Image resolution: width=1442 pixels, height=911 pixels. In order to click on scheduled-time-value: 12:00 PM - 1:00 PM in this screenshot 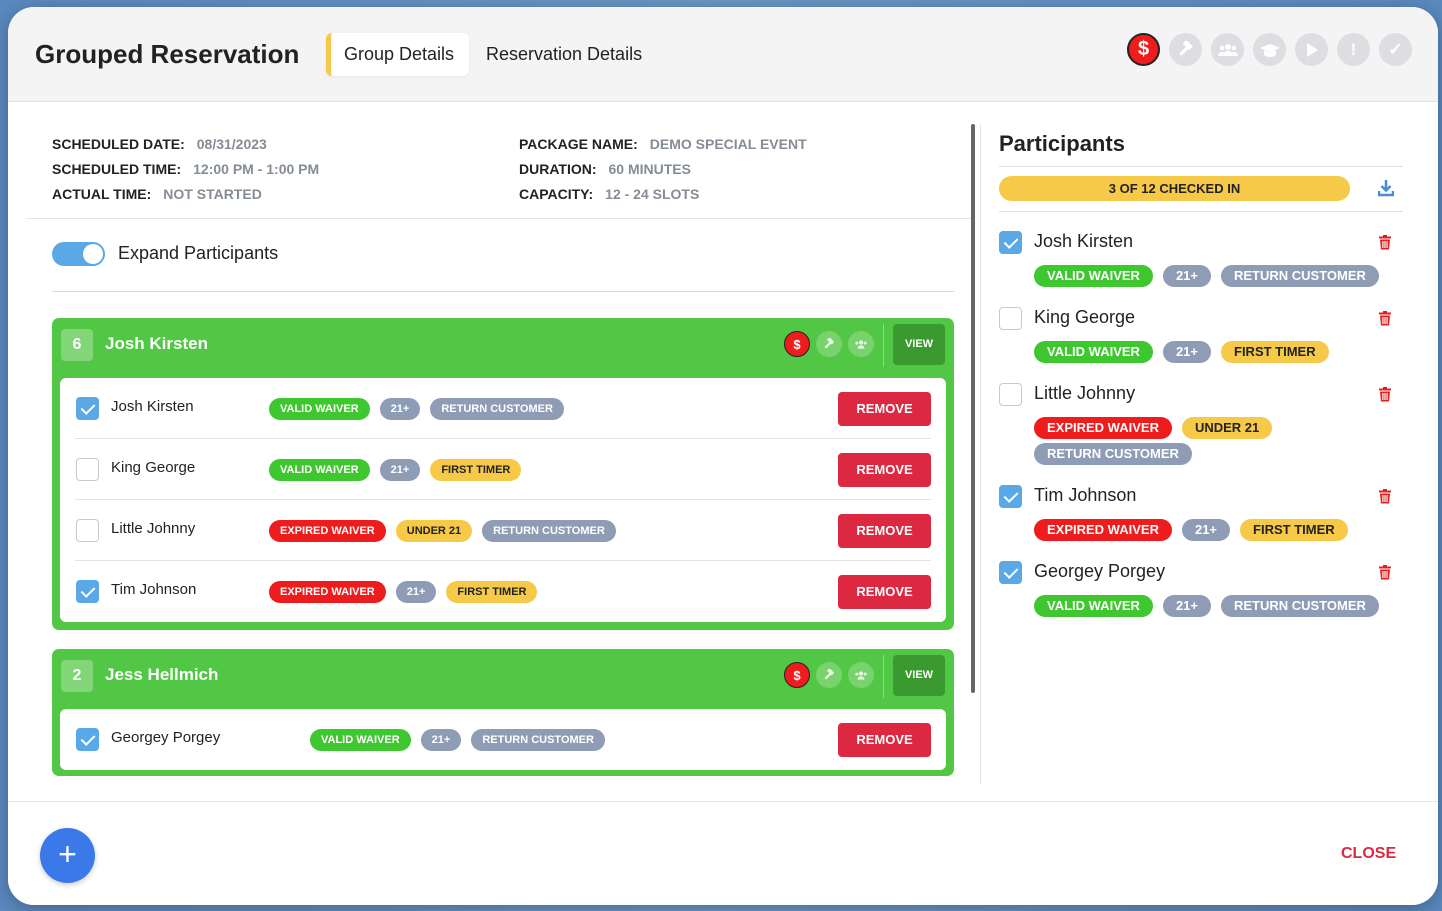, I will do `click(256, 169)`.